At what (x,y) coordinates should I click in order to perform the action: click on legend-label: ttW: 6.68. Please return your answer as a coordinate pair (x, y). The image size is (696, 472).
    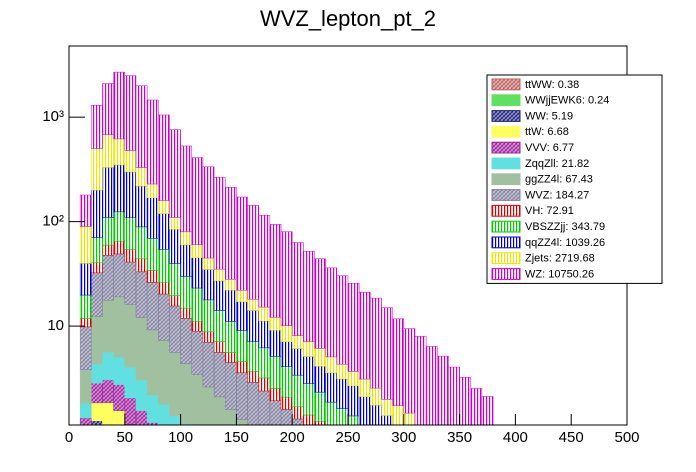
    Looking at the image, I should click on (547, 132).